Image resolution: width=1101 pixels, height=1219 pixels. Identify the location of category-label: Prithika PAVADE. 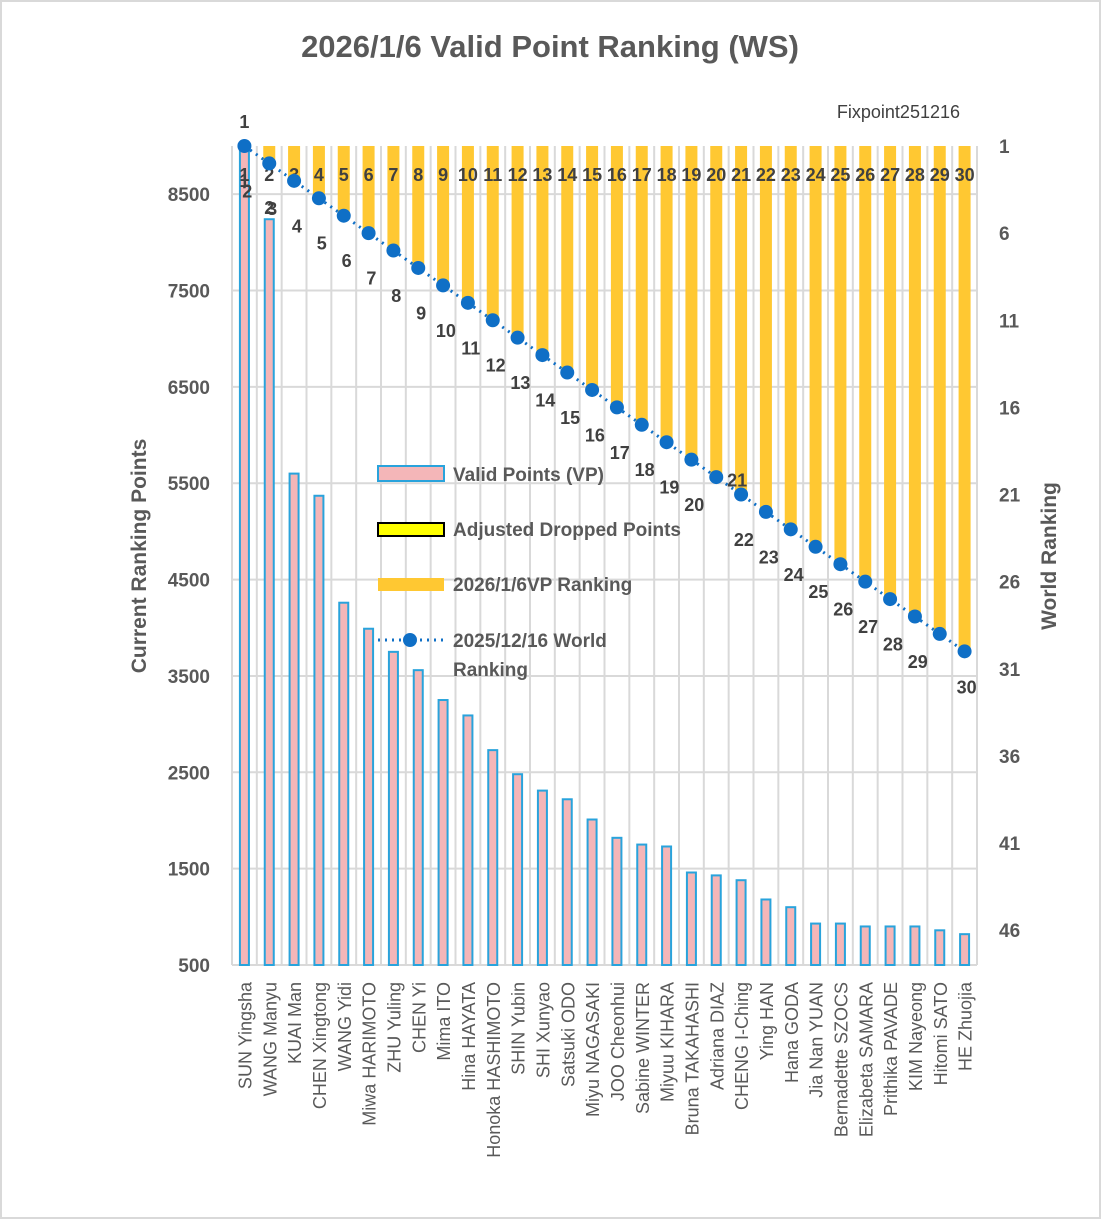
(891, 1049).